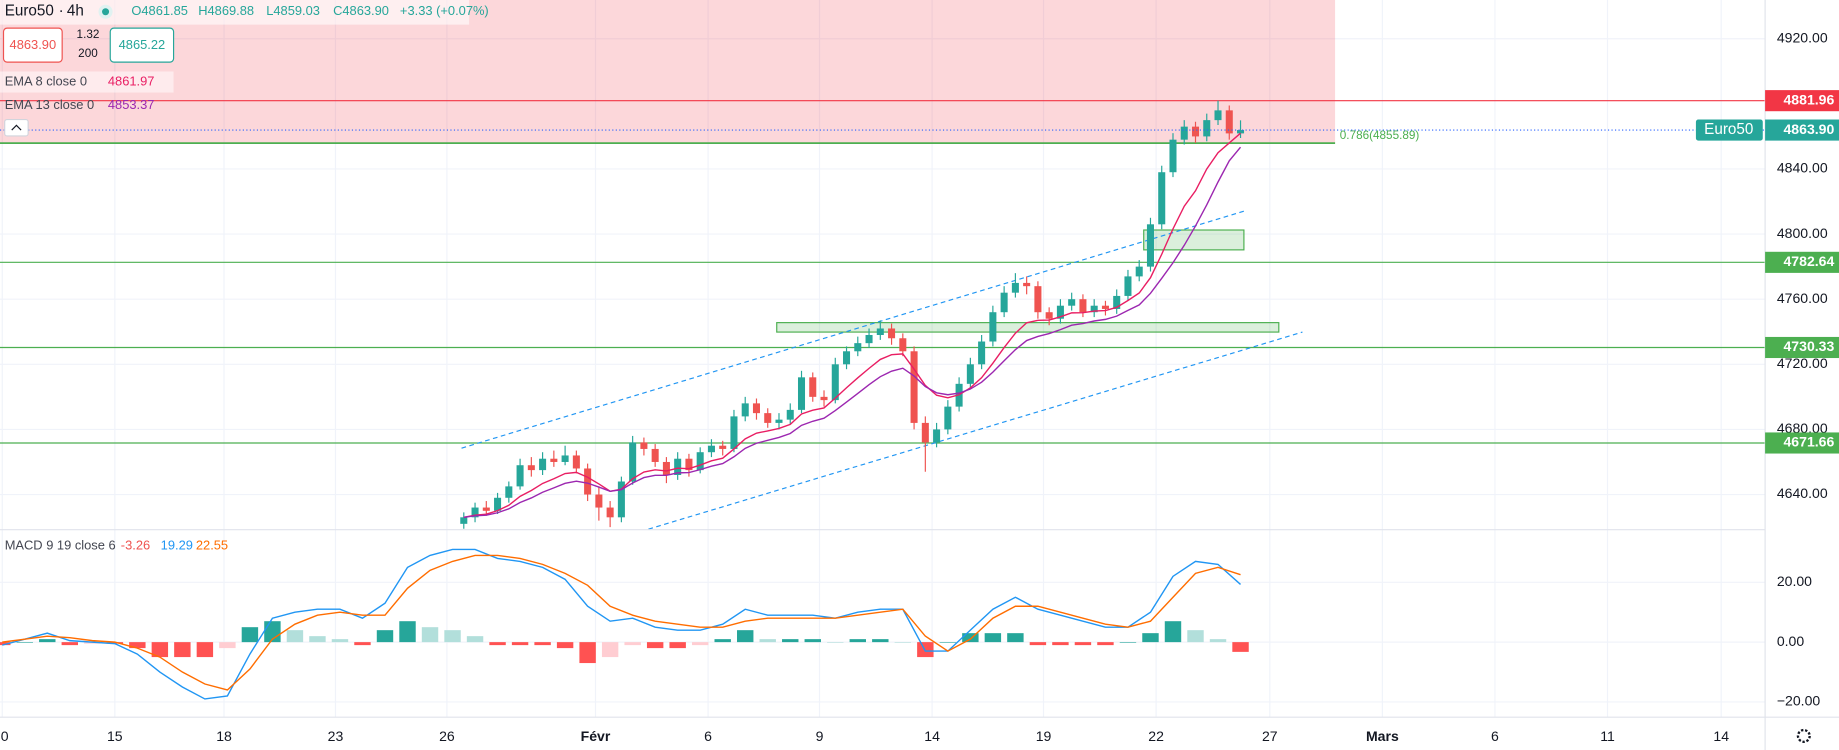 The image size is (1839, 750). Describe the element at coordinates (447, 736) in the screenshot. I see `x-tick-label: 26` at that location.